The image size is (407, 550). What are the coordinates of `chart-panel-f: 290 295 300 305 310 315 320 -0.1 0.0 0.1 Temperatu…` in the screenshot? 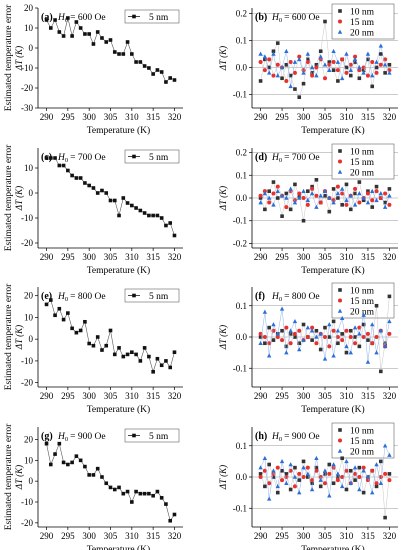 It's located at (308, 348).